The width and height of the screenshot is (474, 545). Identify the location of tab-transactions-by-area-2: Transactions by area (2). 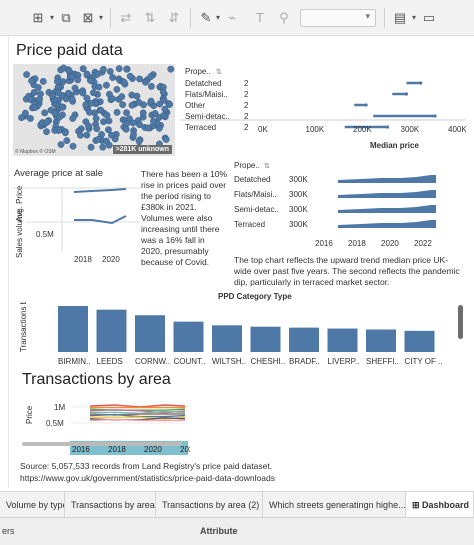
(209, 505).